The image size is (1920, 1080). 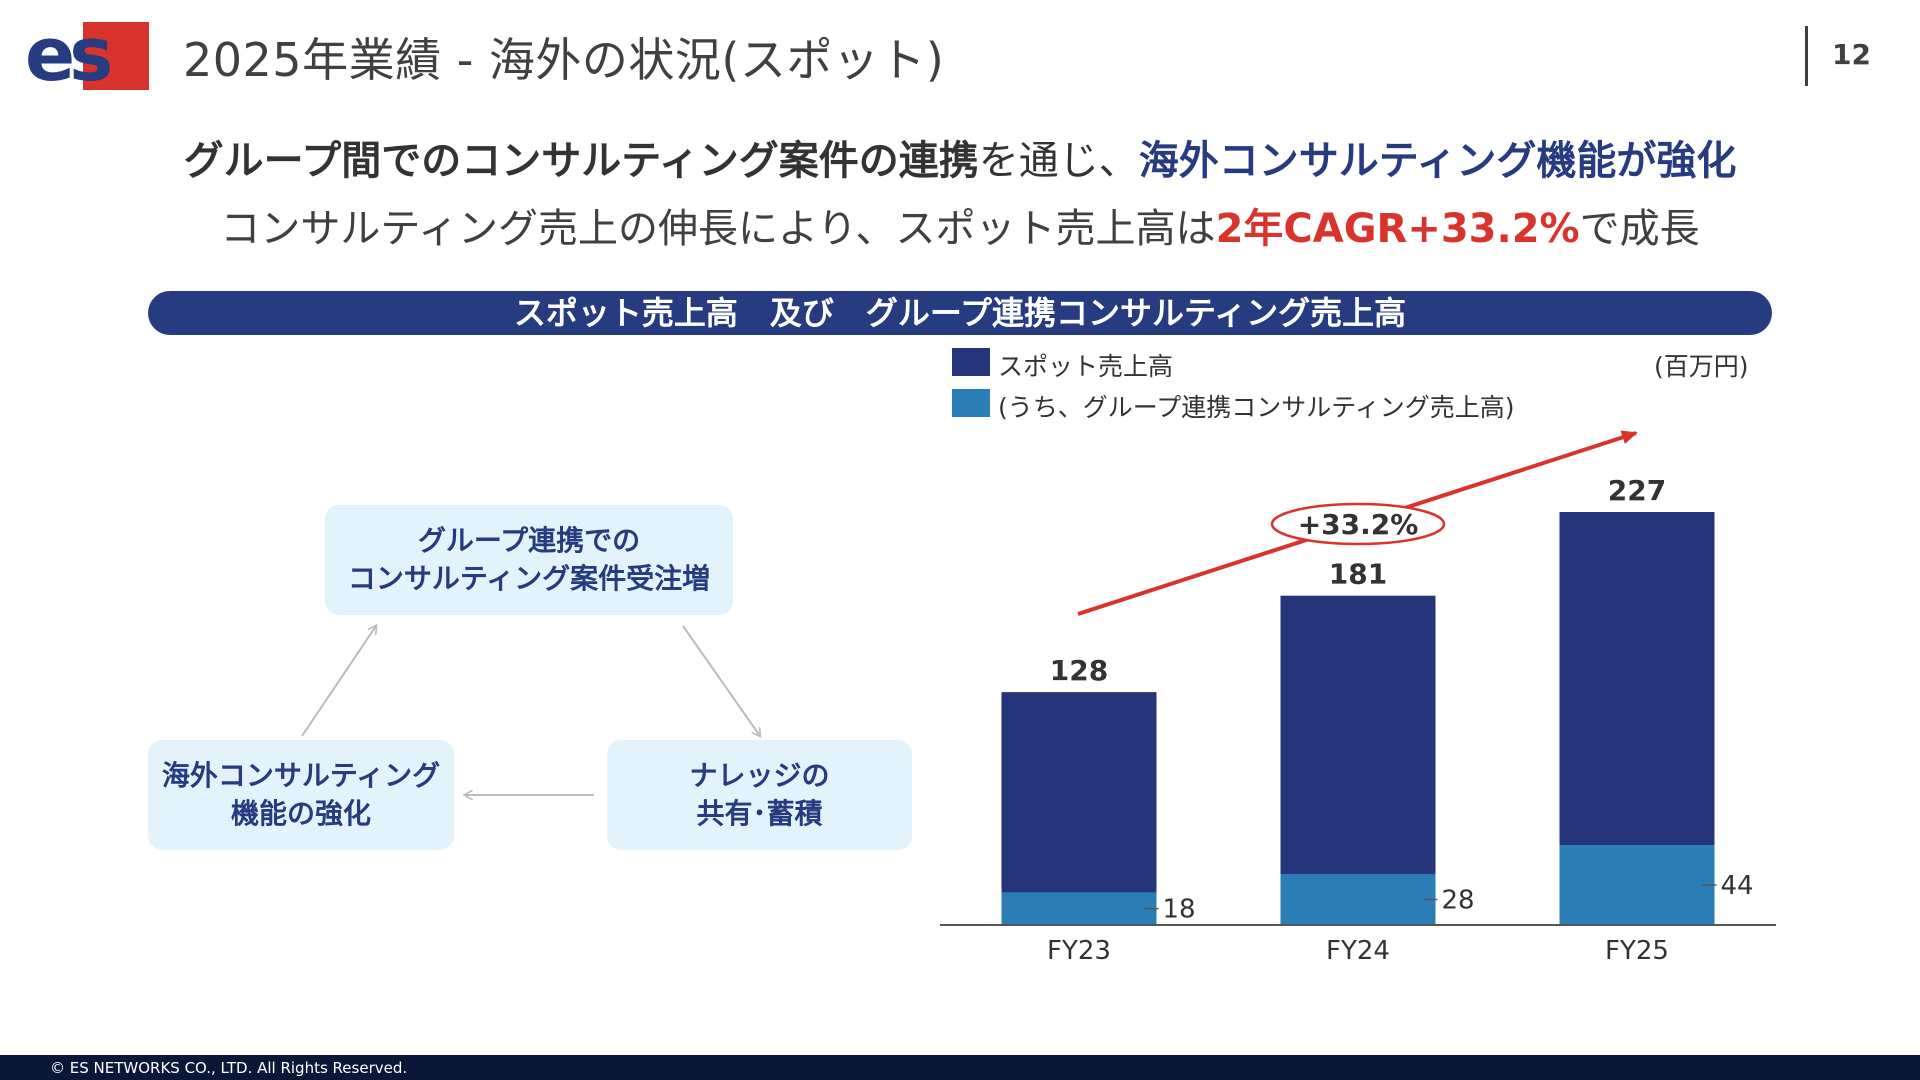 What do you see at coordinates (529, 560) in the screenshot?
I see `cycle-box-consulting-orders: グループ連携での コンサルティング案件受注増` at bounding box center [529, 560].